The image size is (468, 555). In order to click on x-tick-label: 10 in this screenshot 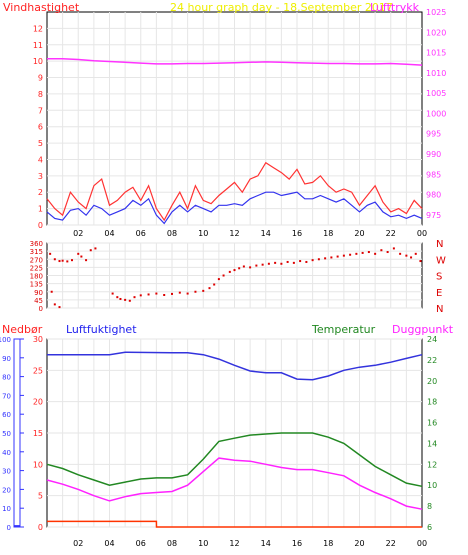, I will do `click(203, 543)`.